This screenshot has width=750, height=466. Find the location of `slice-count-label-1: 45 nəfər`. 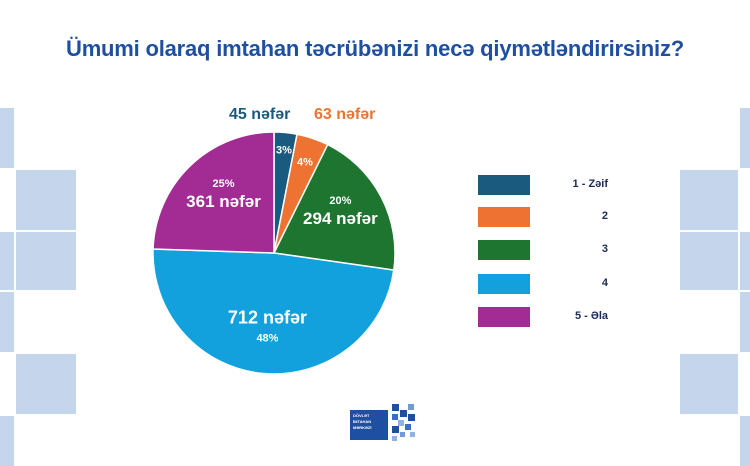

slice-count-label-1: 45 nəfər is located at coordinates (260, 114).